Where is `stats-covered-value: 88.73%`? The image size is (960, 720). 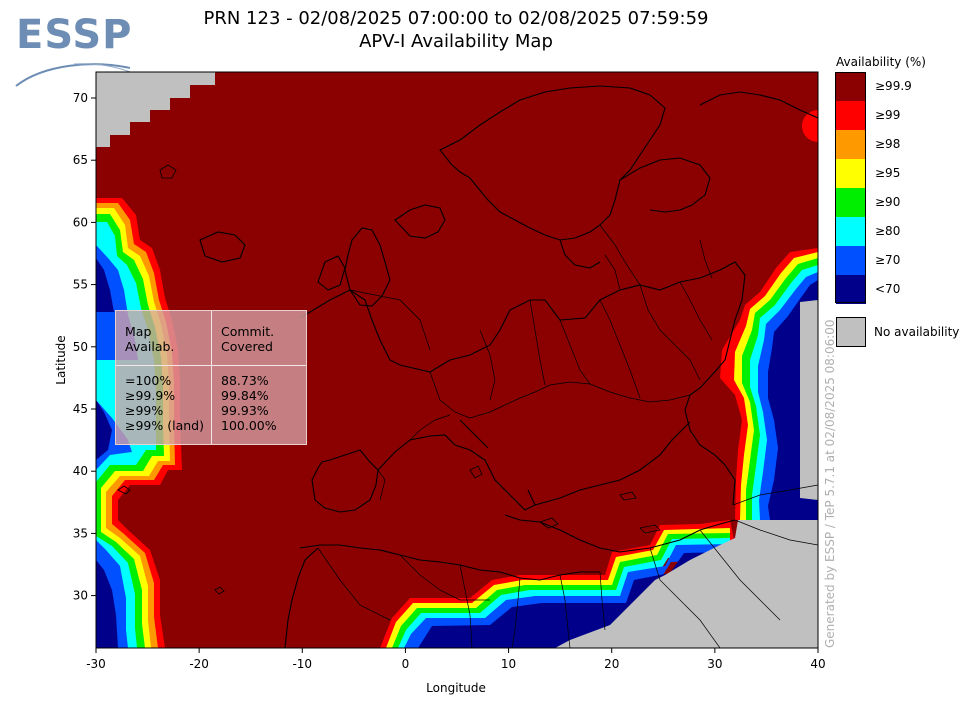
stats-covered-value: 88.73% is located at coordinates (245, 380).